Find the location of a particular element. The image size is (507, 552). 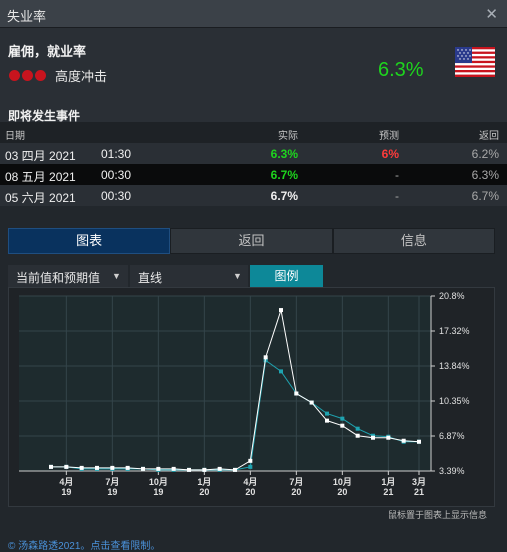

us-flag-icon is located at coordinates (475, 62).